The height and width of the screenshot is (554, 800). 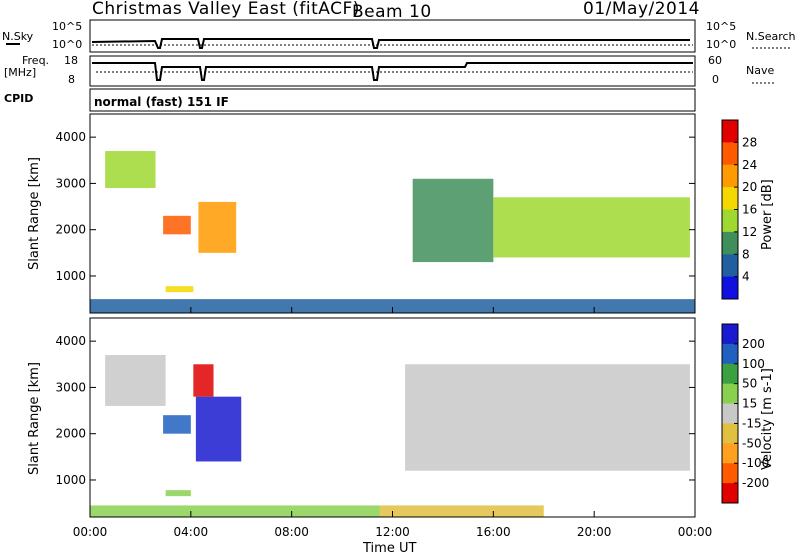 I want to click on freq-unit-label: [MHz], so click(x=20, y=72).